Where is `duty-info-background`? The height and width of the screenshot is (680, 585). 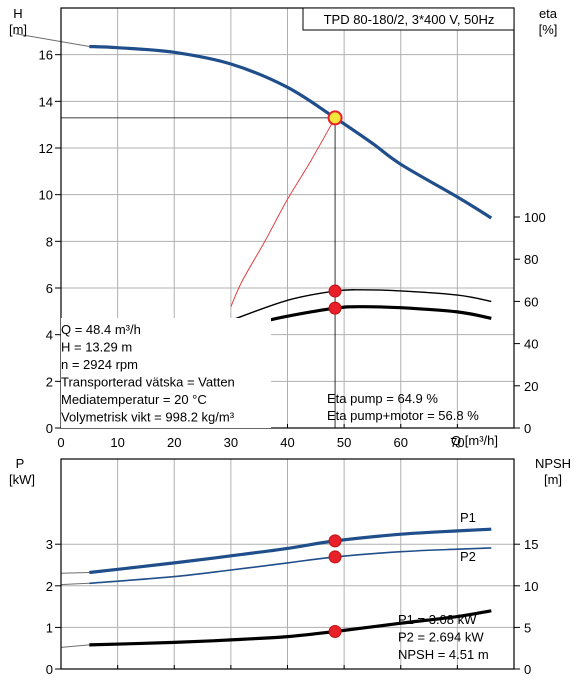
duty-info-background is located at coordinates (166, 373).